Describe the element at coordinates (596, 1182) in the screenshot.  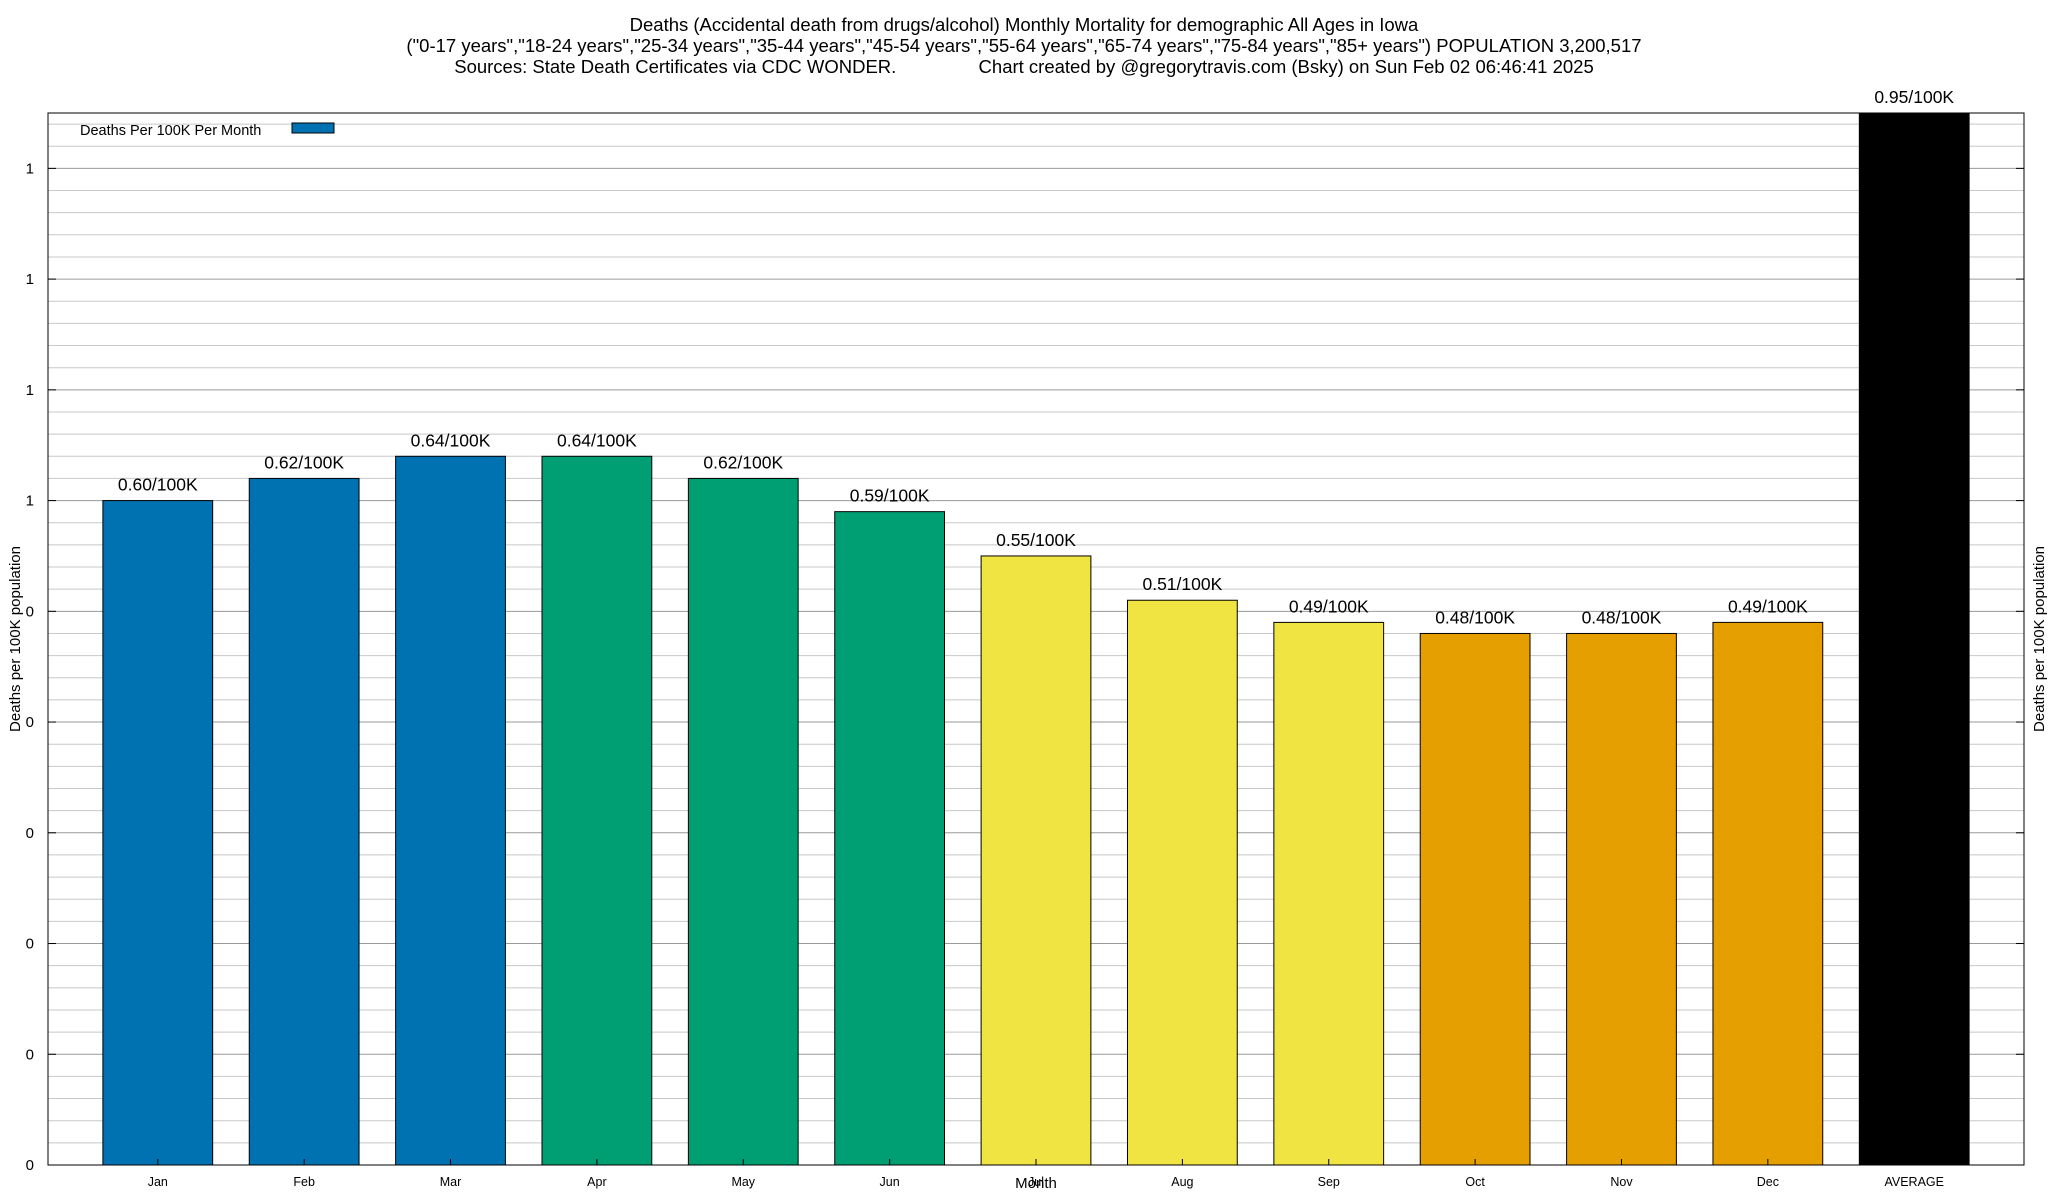
I see `x-tick-label: Apr` at that location.